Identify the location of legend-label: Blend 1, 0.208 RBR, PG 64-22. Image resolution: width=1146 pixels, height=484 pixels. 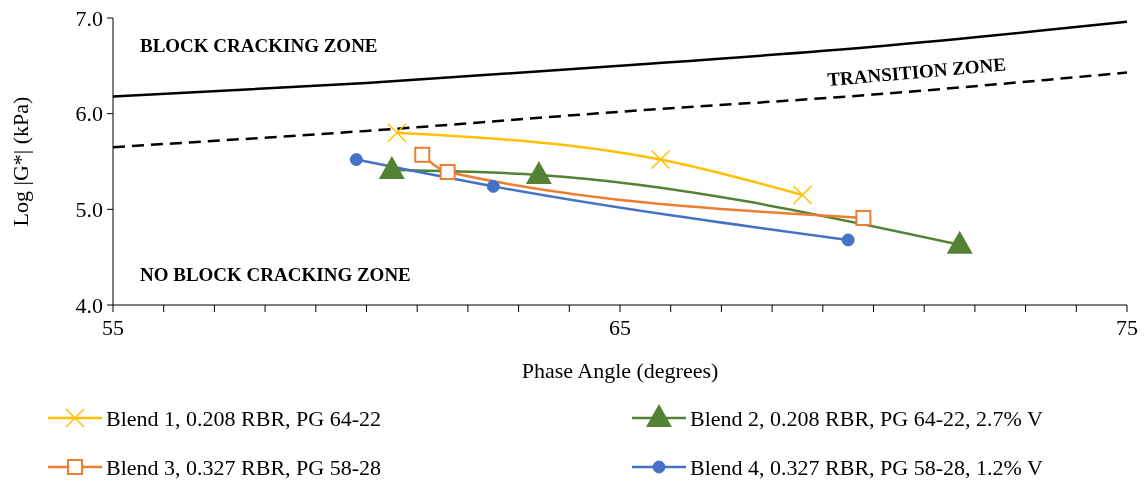
(244, 418).